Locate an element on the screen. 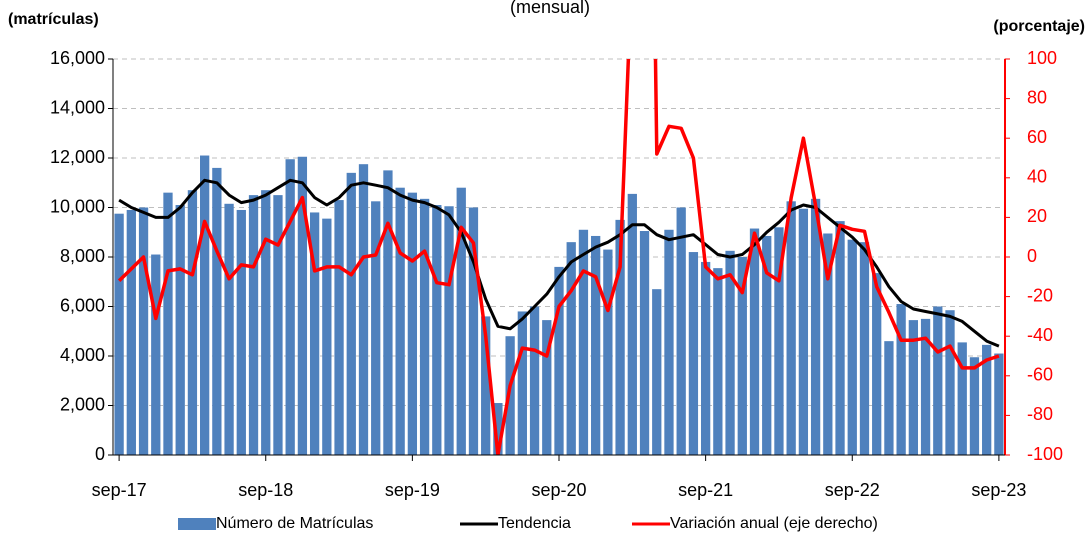 Image resolution: width=1091 pixels, height=537 pixels. y2-tick-label: 60 is located at coordinates (1037, 137).